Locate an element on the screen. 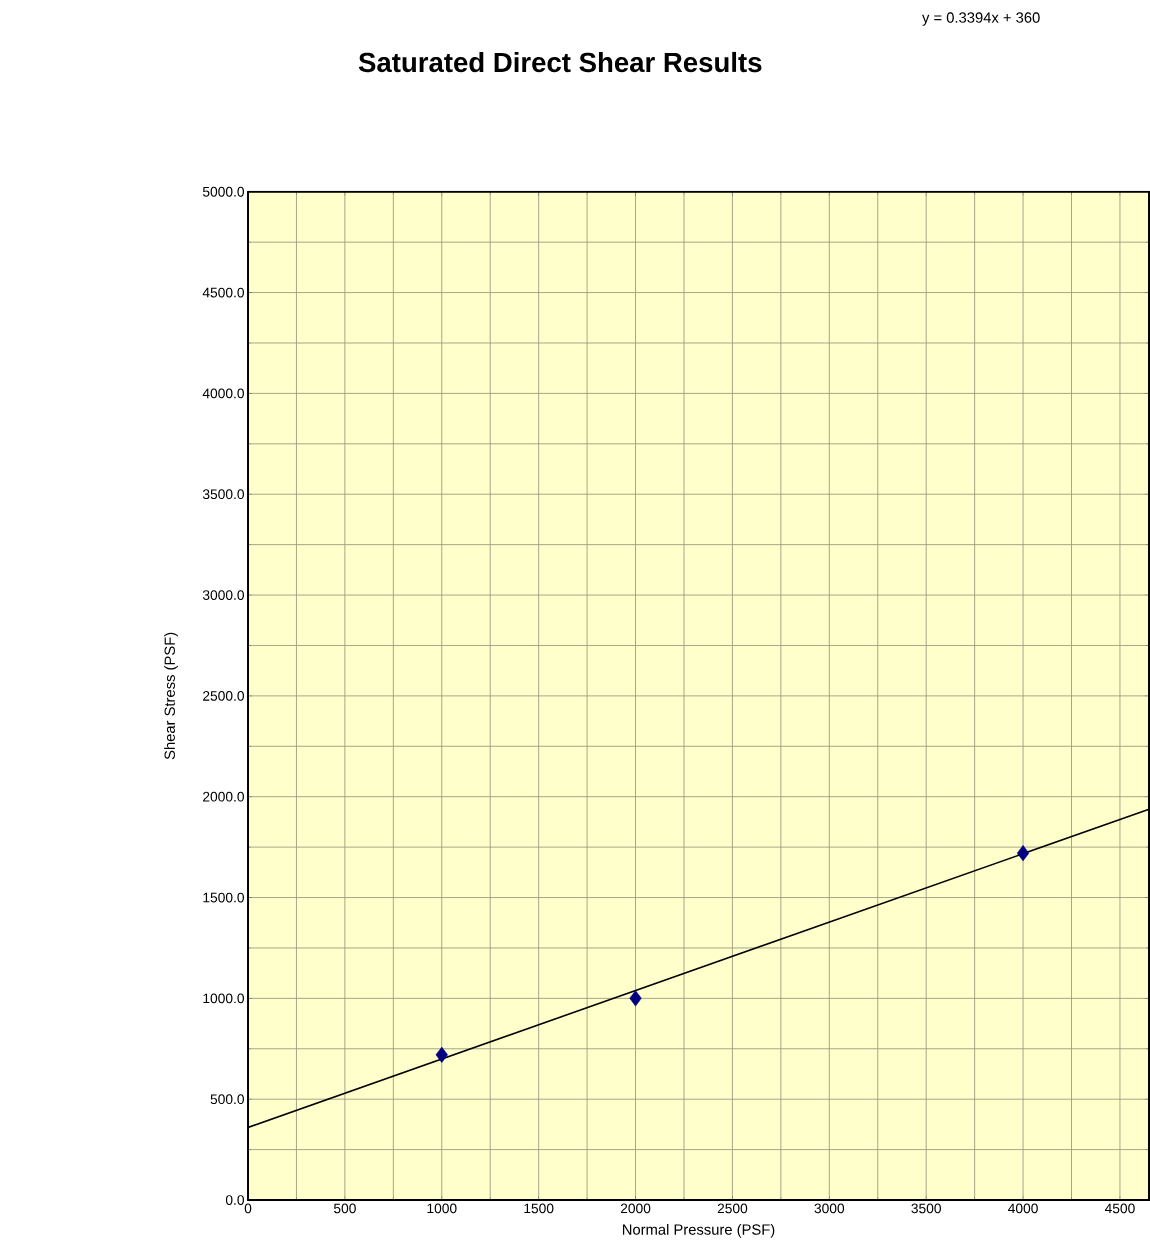 The height and width of the screenshot is (1241, 1150). x-tick-label: 3000 is located at coordinates (829, 1208).